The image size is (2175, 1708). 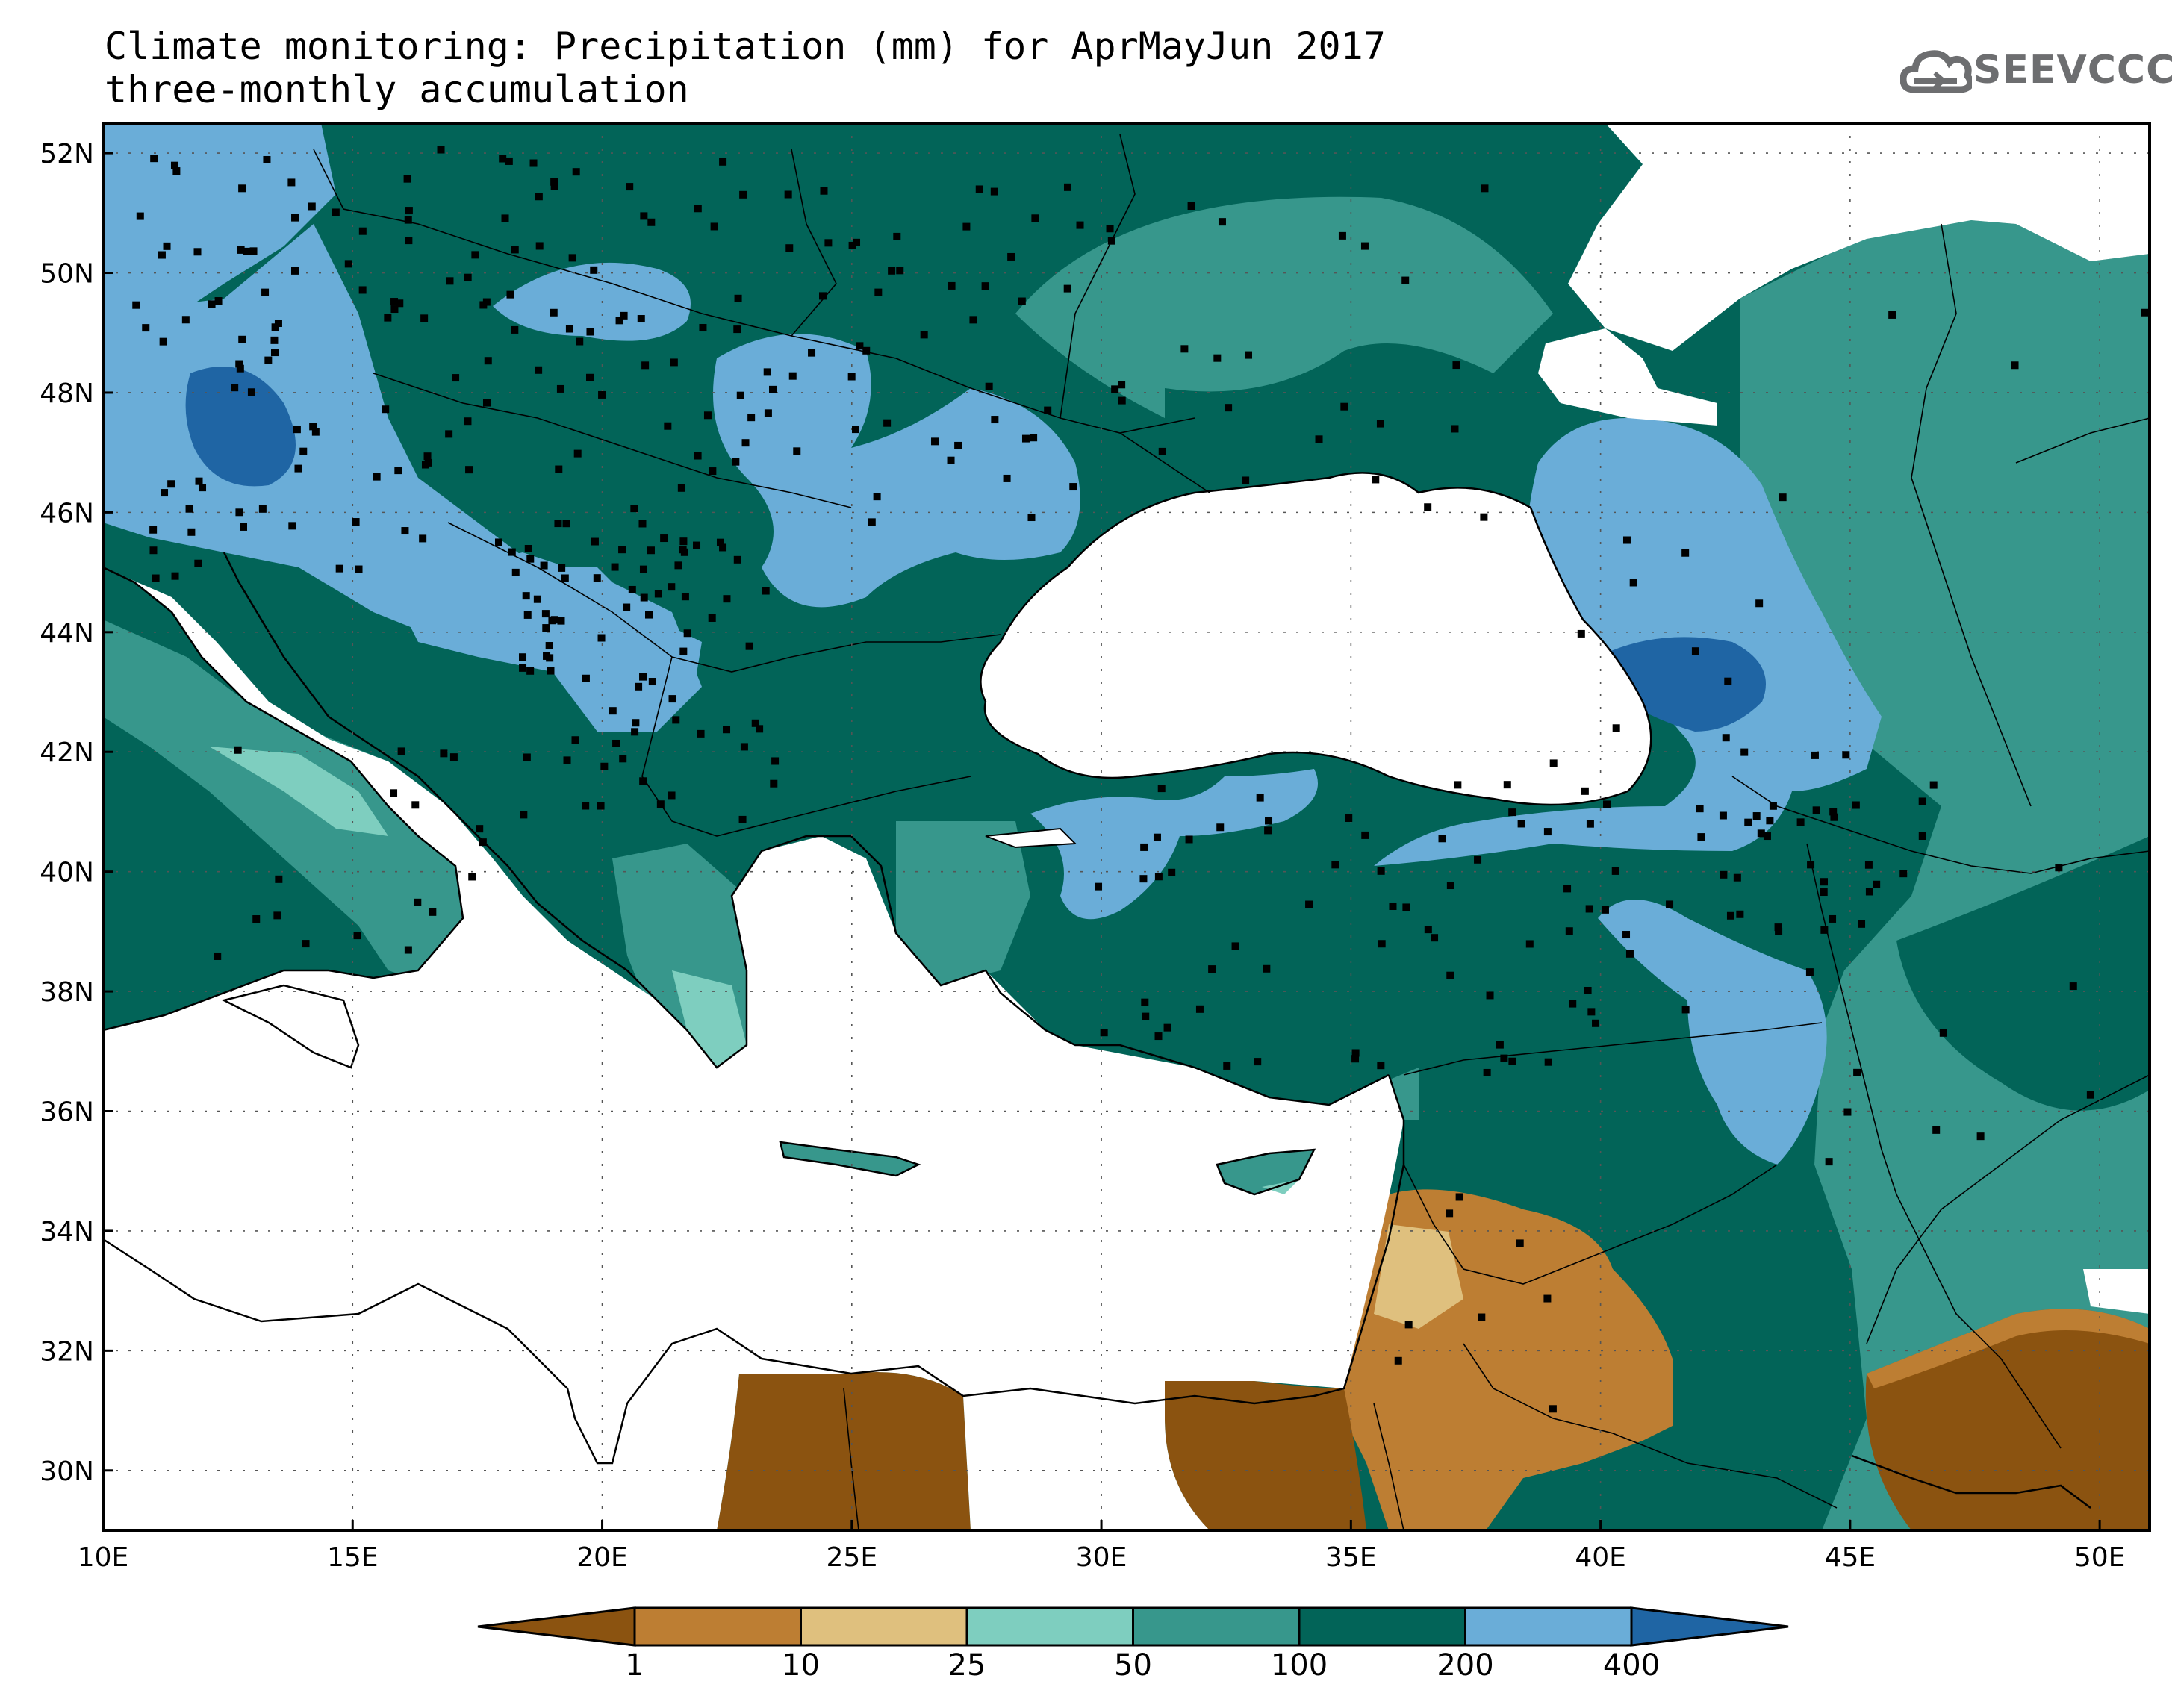 I want to click on colorbar-label: 100, so click(x=1299, y=1665).